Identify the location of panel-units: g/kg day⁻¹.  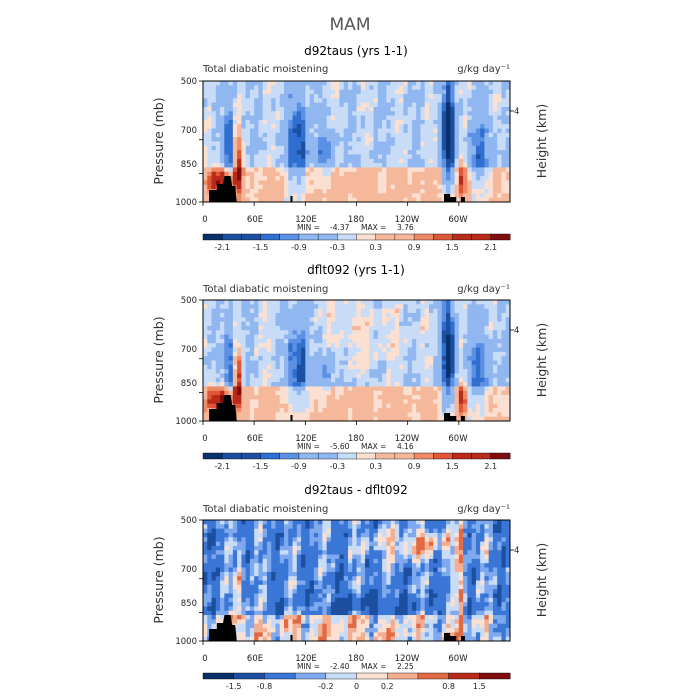
(483, 509).